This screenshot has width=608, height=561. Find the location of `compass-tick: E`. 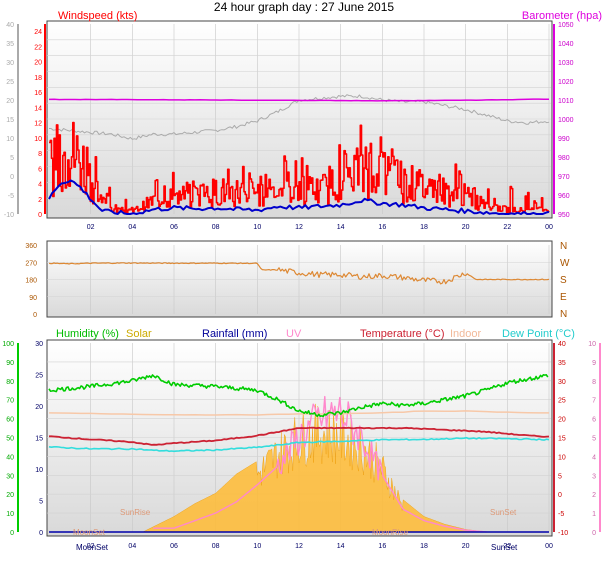

compass-tick: E is located at coordinates (563, 297).